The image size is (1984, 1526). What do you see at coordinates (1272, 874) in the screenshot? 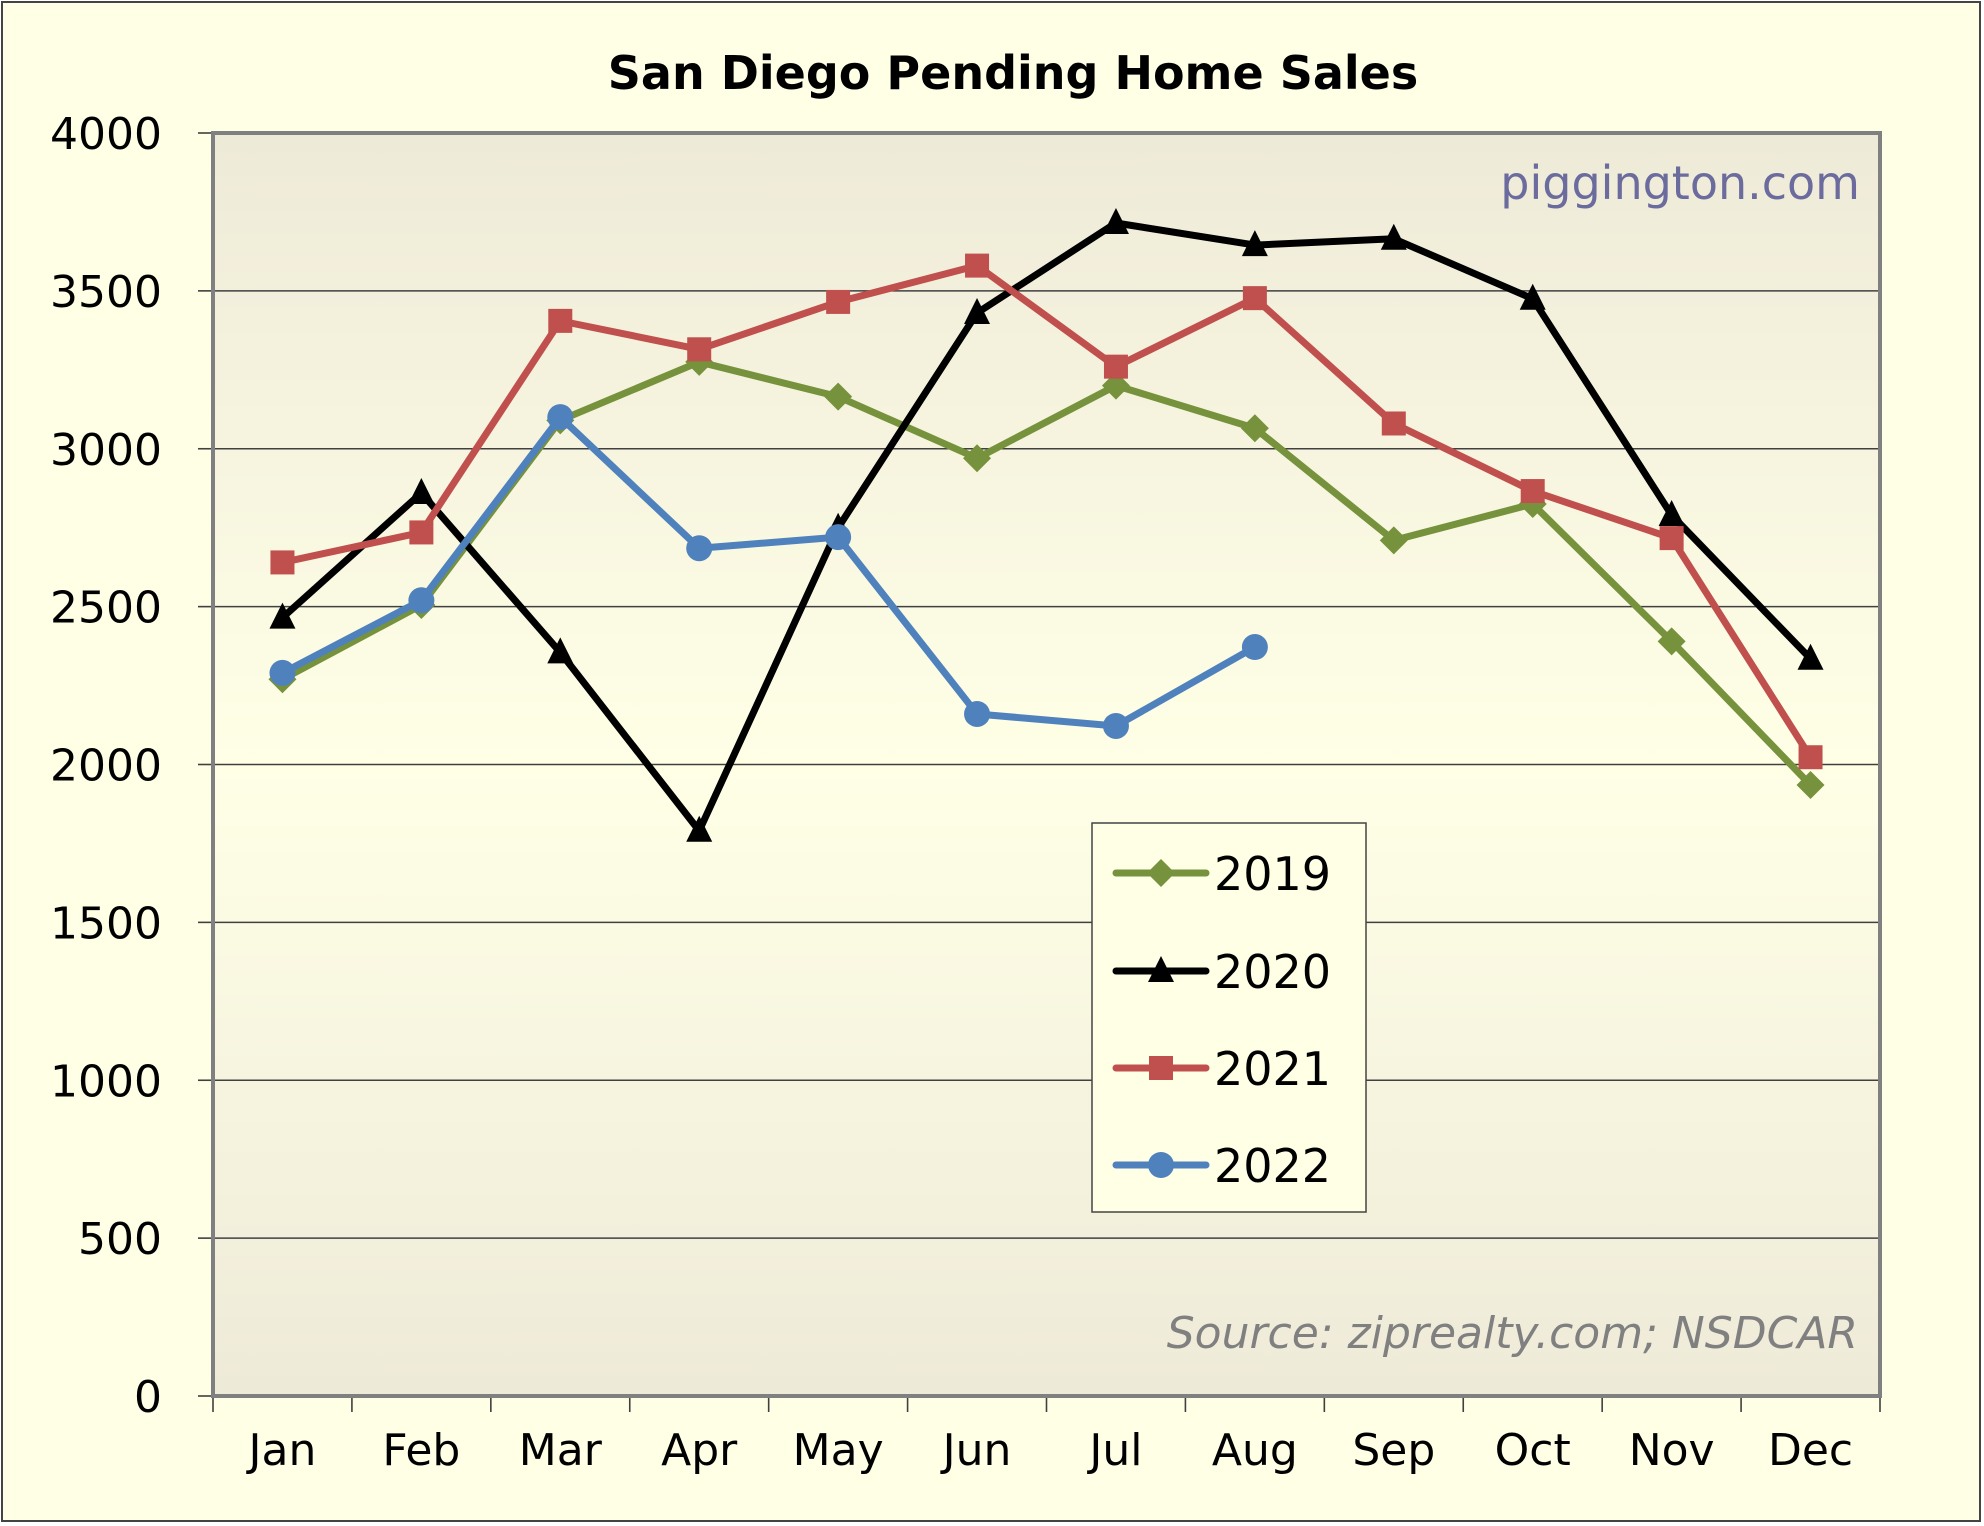
I see `legend-label: 2019` at bounding box center [1272, 874].